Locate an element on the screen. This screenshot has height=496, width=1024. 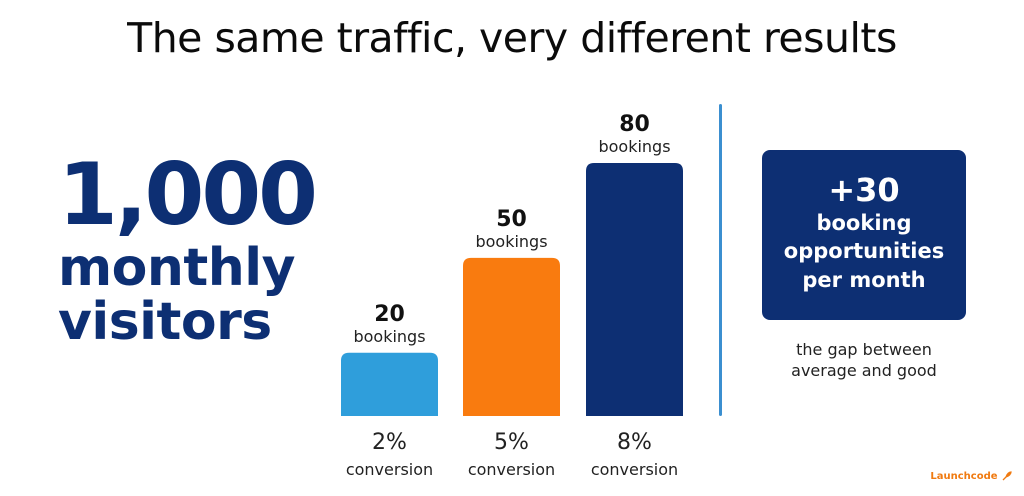
callout-value: +30 is located at coordinates (864, 190).